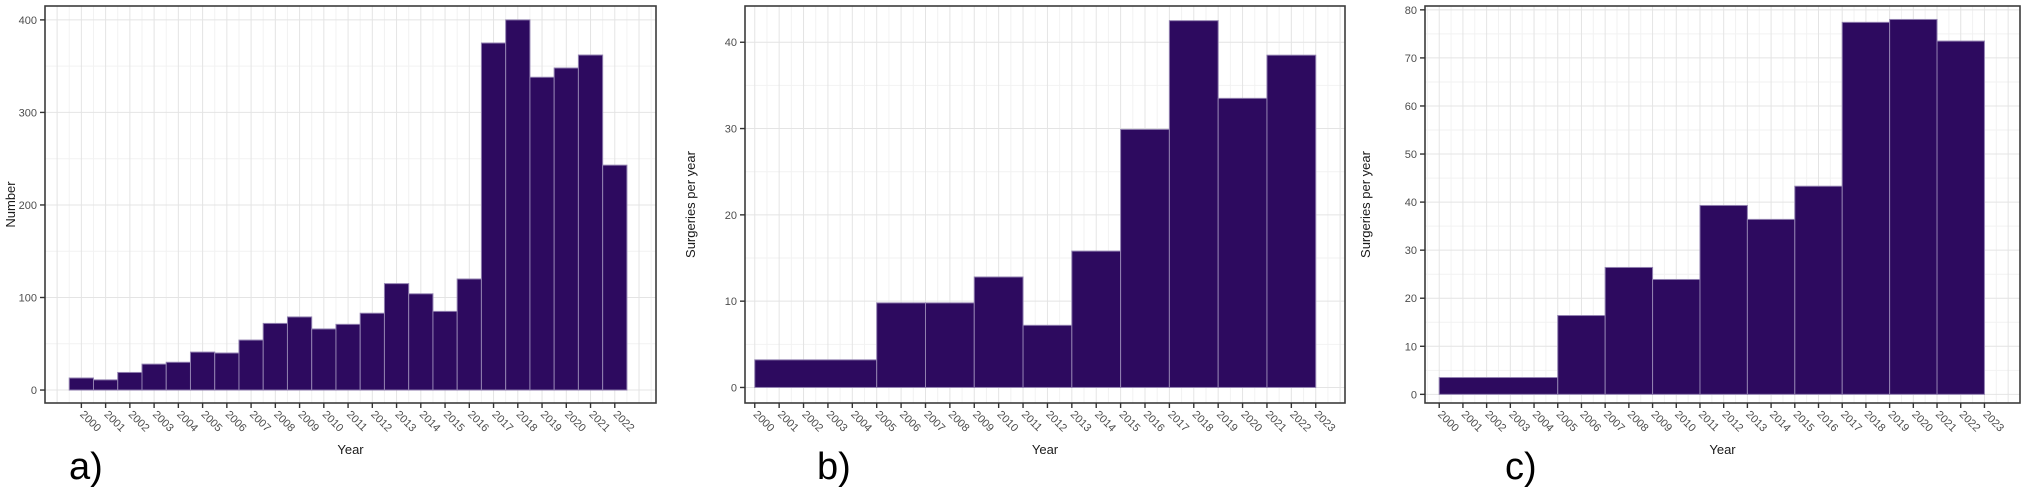 Image resolution: width=2028 pixels, height=502 pixels. Describe the element at coordinates (28, 206) in the screenshot. I see `y-tick-label: 200` at that location.